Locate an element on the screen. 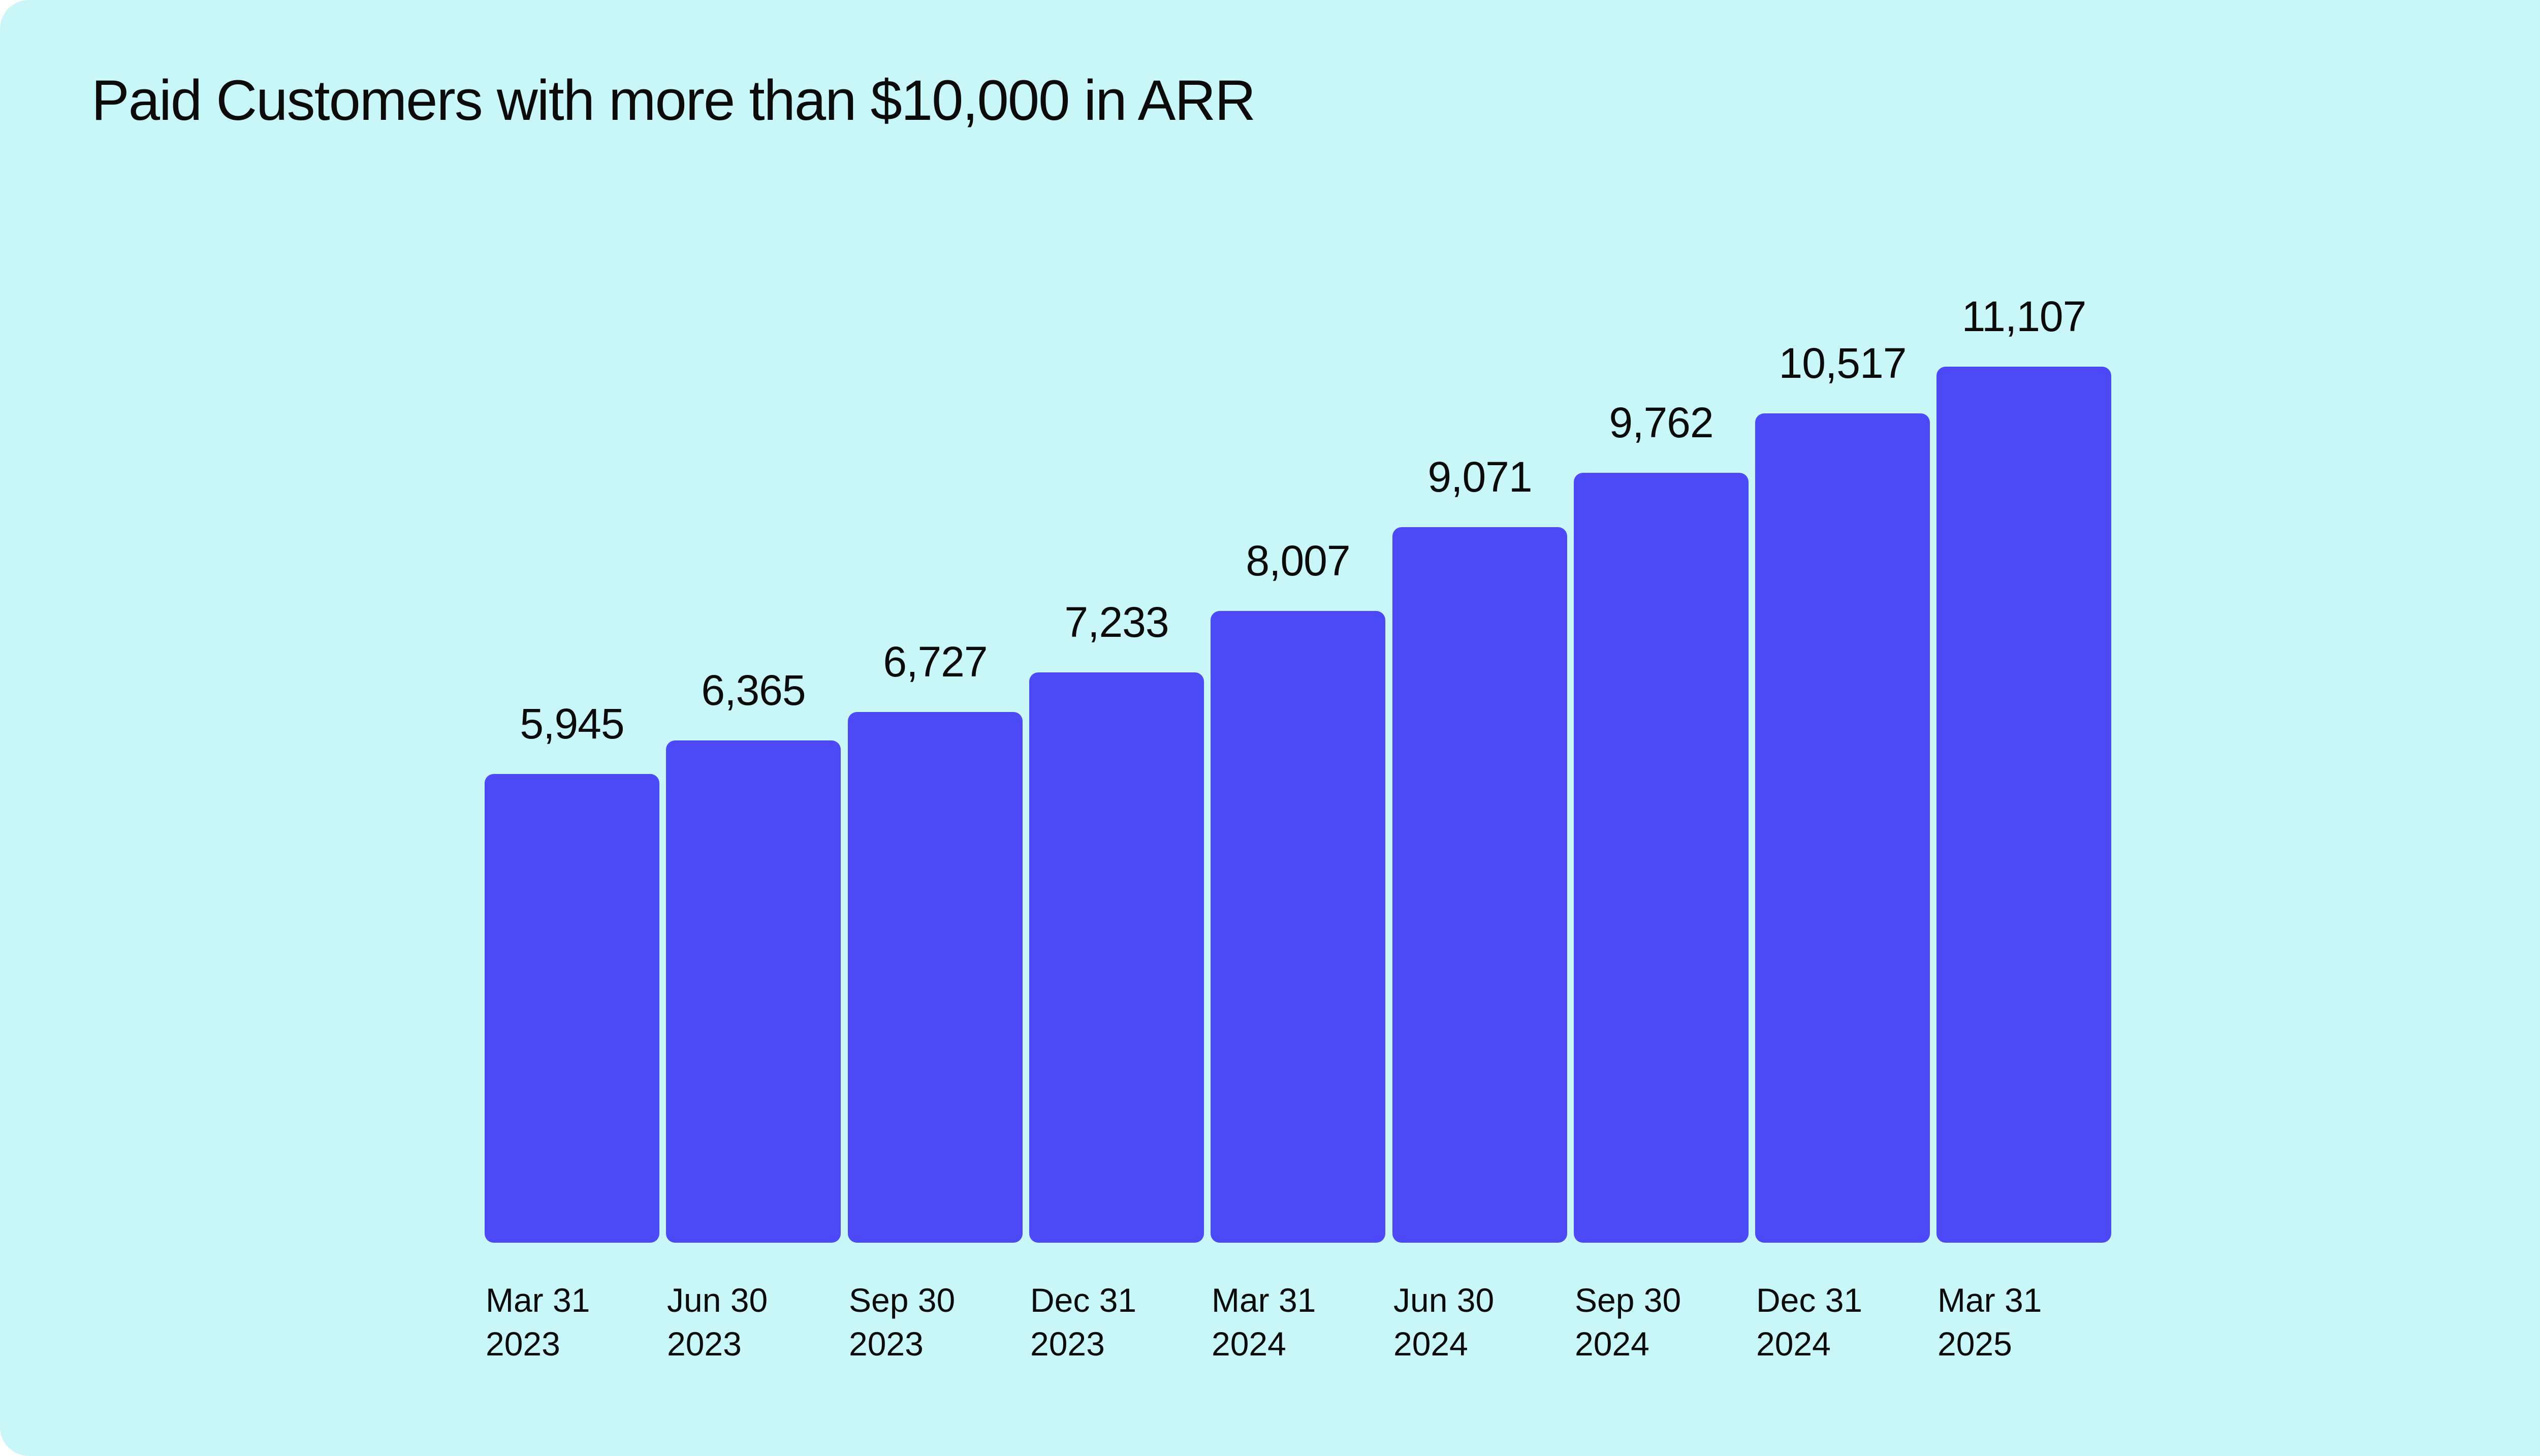  x-axis-label: Mar 31 2025 is located at coordinates (2045, 1322).